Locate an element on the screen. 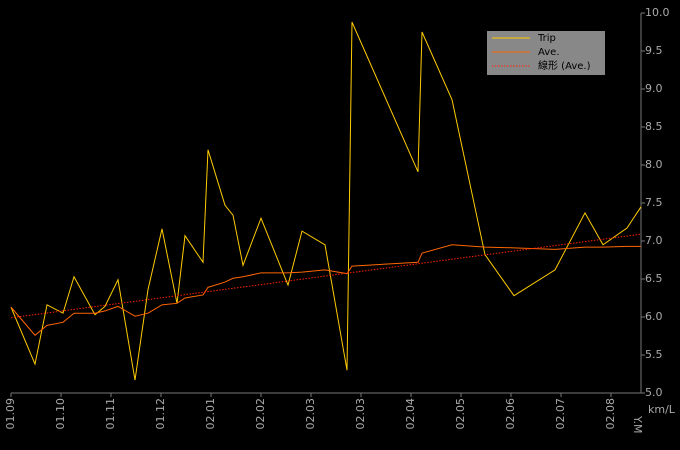 This screenshot has height=450, width=680. x-tick-label: 01.12 is located at coordinates (160, 414).